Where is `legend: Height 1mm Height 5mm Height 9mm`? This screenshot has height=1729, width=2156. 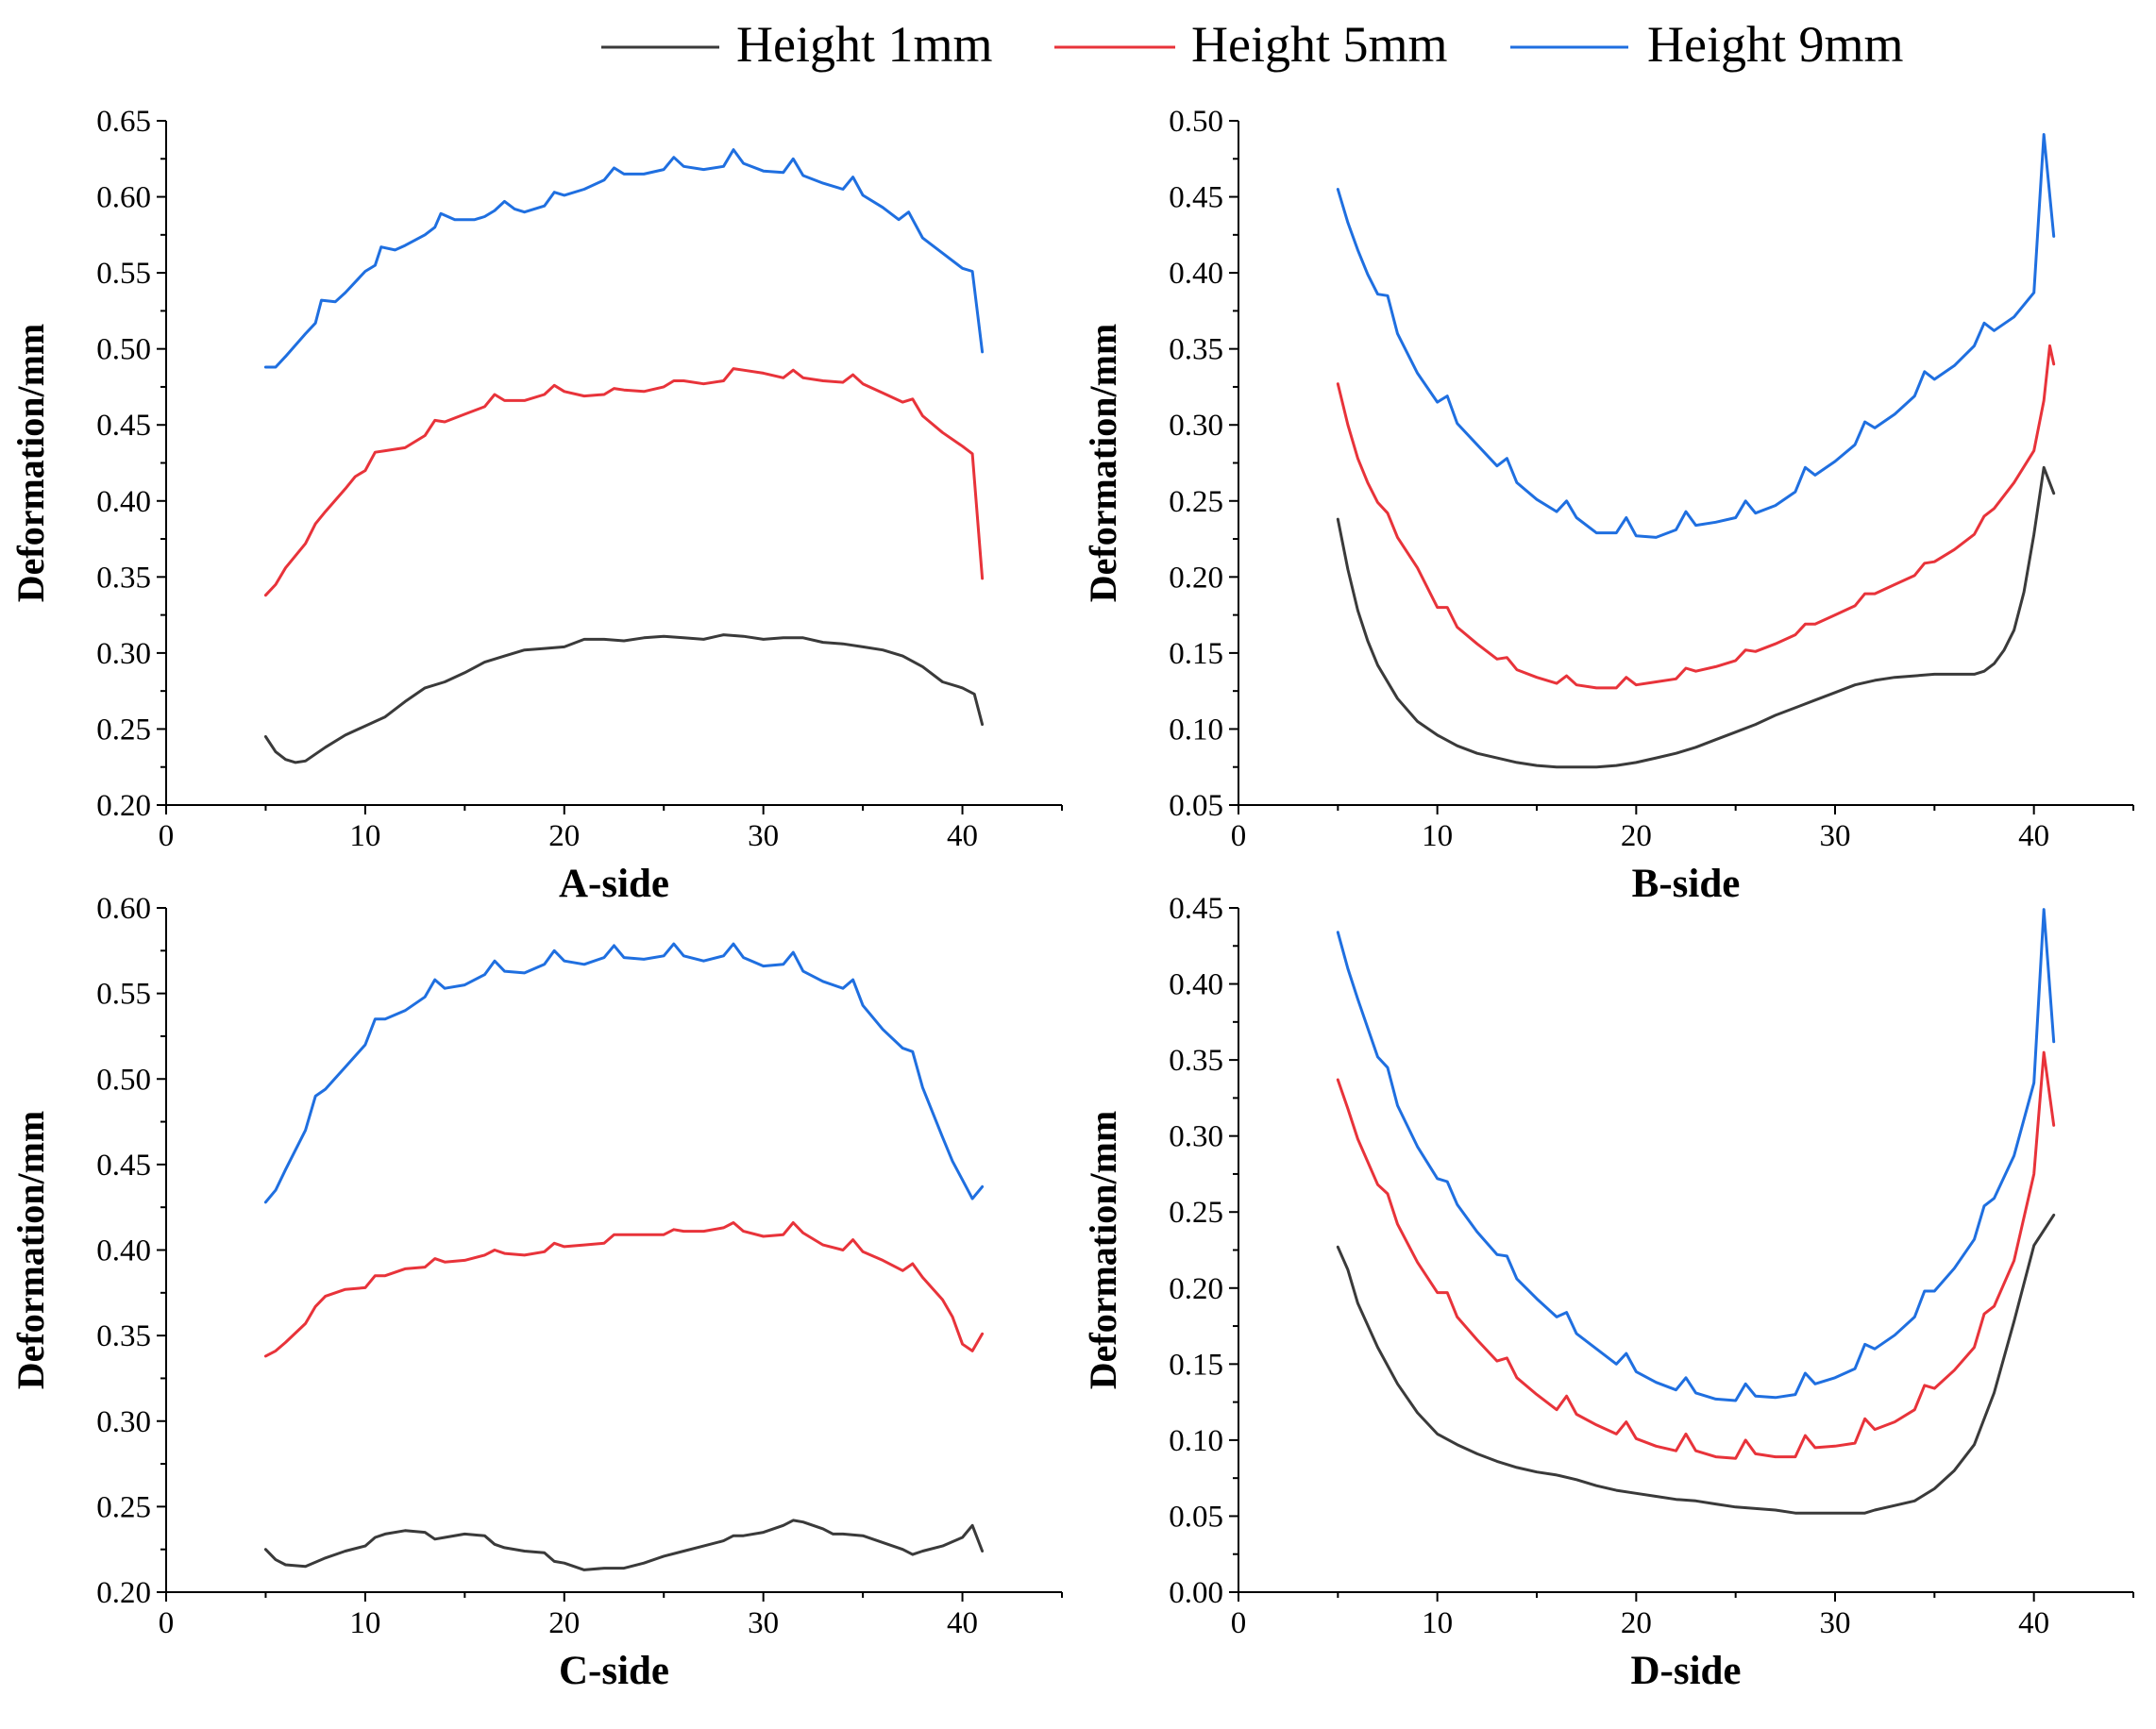
legend: Height 1mm Height 5mm Height 9mm is located at coordinates (1252, 44).